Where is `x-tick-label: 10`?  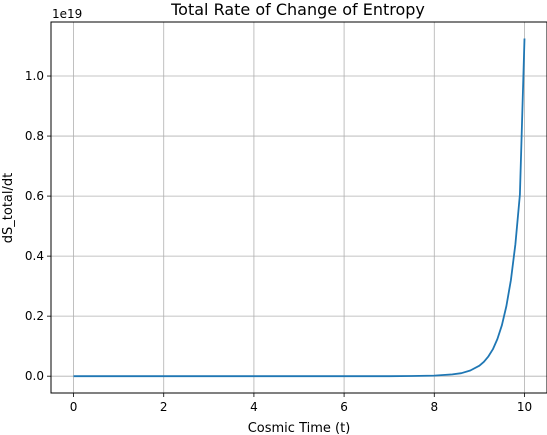 x-tick-label: 10 is located at coordinates (524, 407).